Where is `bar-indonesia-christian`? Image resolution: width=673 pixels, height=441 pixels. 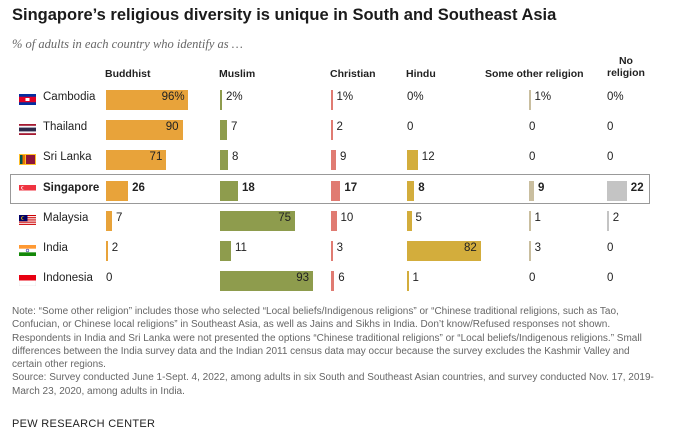
bar-indonesia-christian is located at coordinates (333, 281).